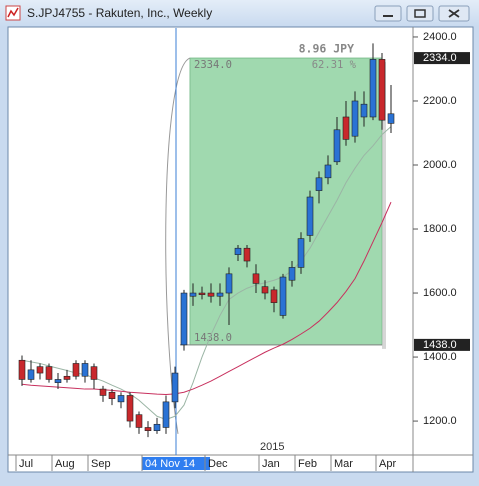  What do you see at coordinates (119, 13) in the screenshot?
I see `window-title: S.JPJ4755 - Rakuten, Inc., Weekly` at bounding box center [119, 13].